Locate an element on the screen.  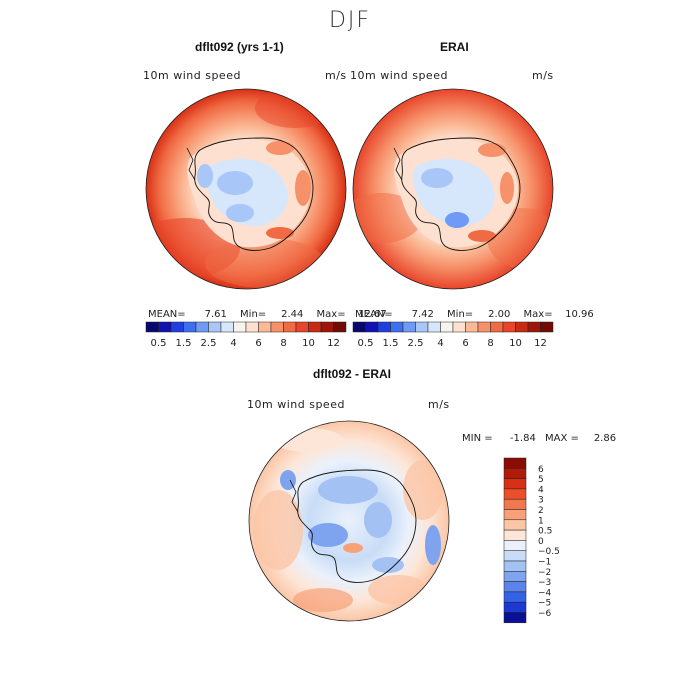
colorbar-tick-label: 12 is located at coordinates (540, 343).